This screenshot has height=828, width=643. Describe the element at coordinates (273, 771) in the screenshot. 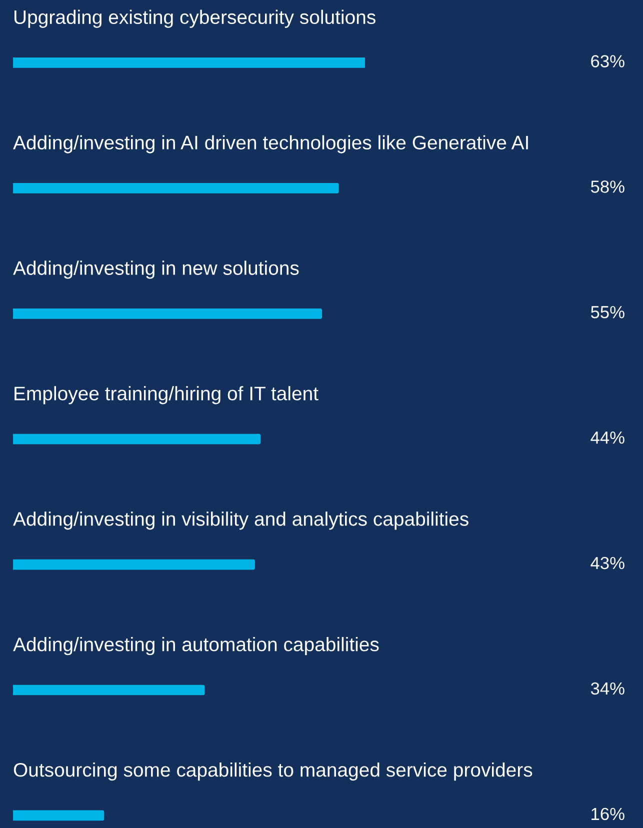

I see `y-tick-label: Outsourcing some capabilities to managed service providers` at that location.